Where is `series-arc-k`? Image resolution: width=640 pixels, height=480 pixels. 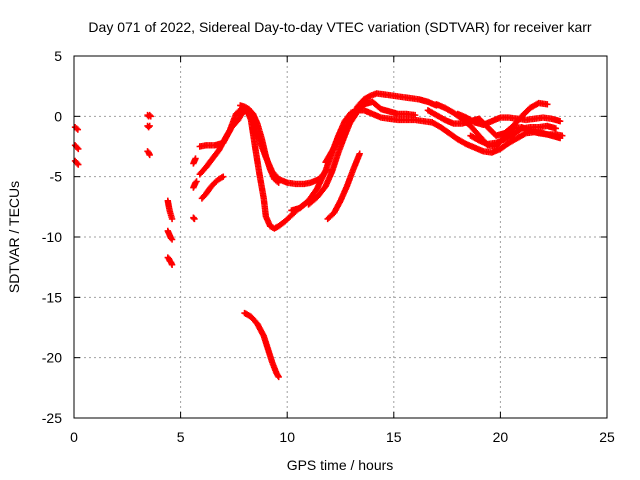 series-arc-k is located at coordinates (195, 184).